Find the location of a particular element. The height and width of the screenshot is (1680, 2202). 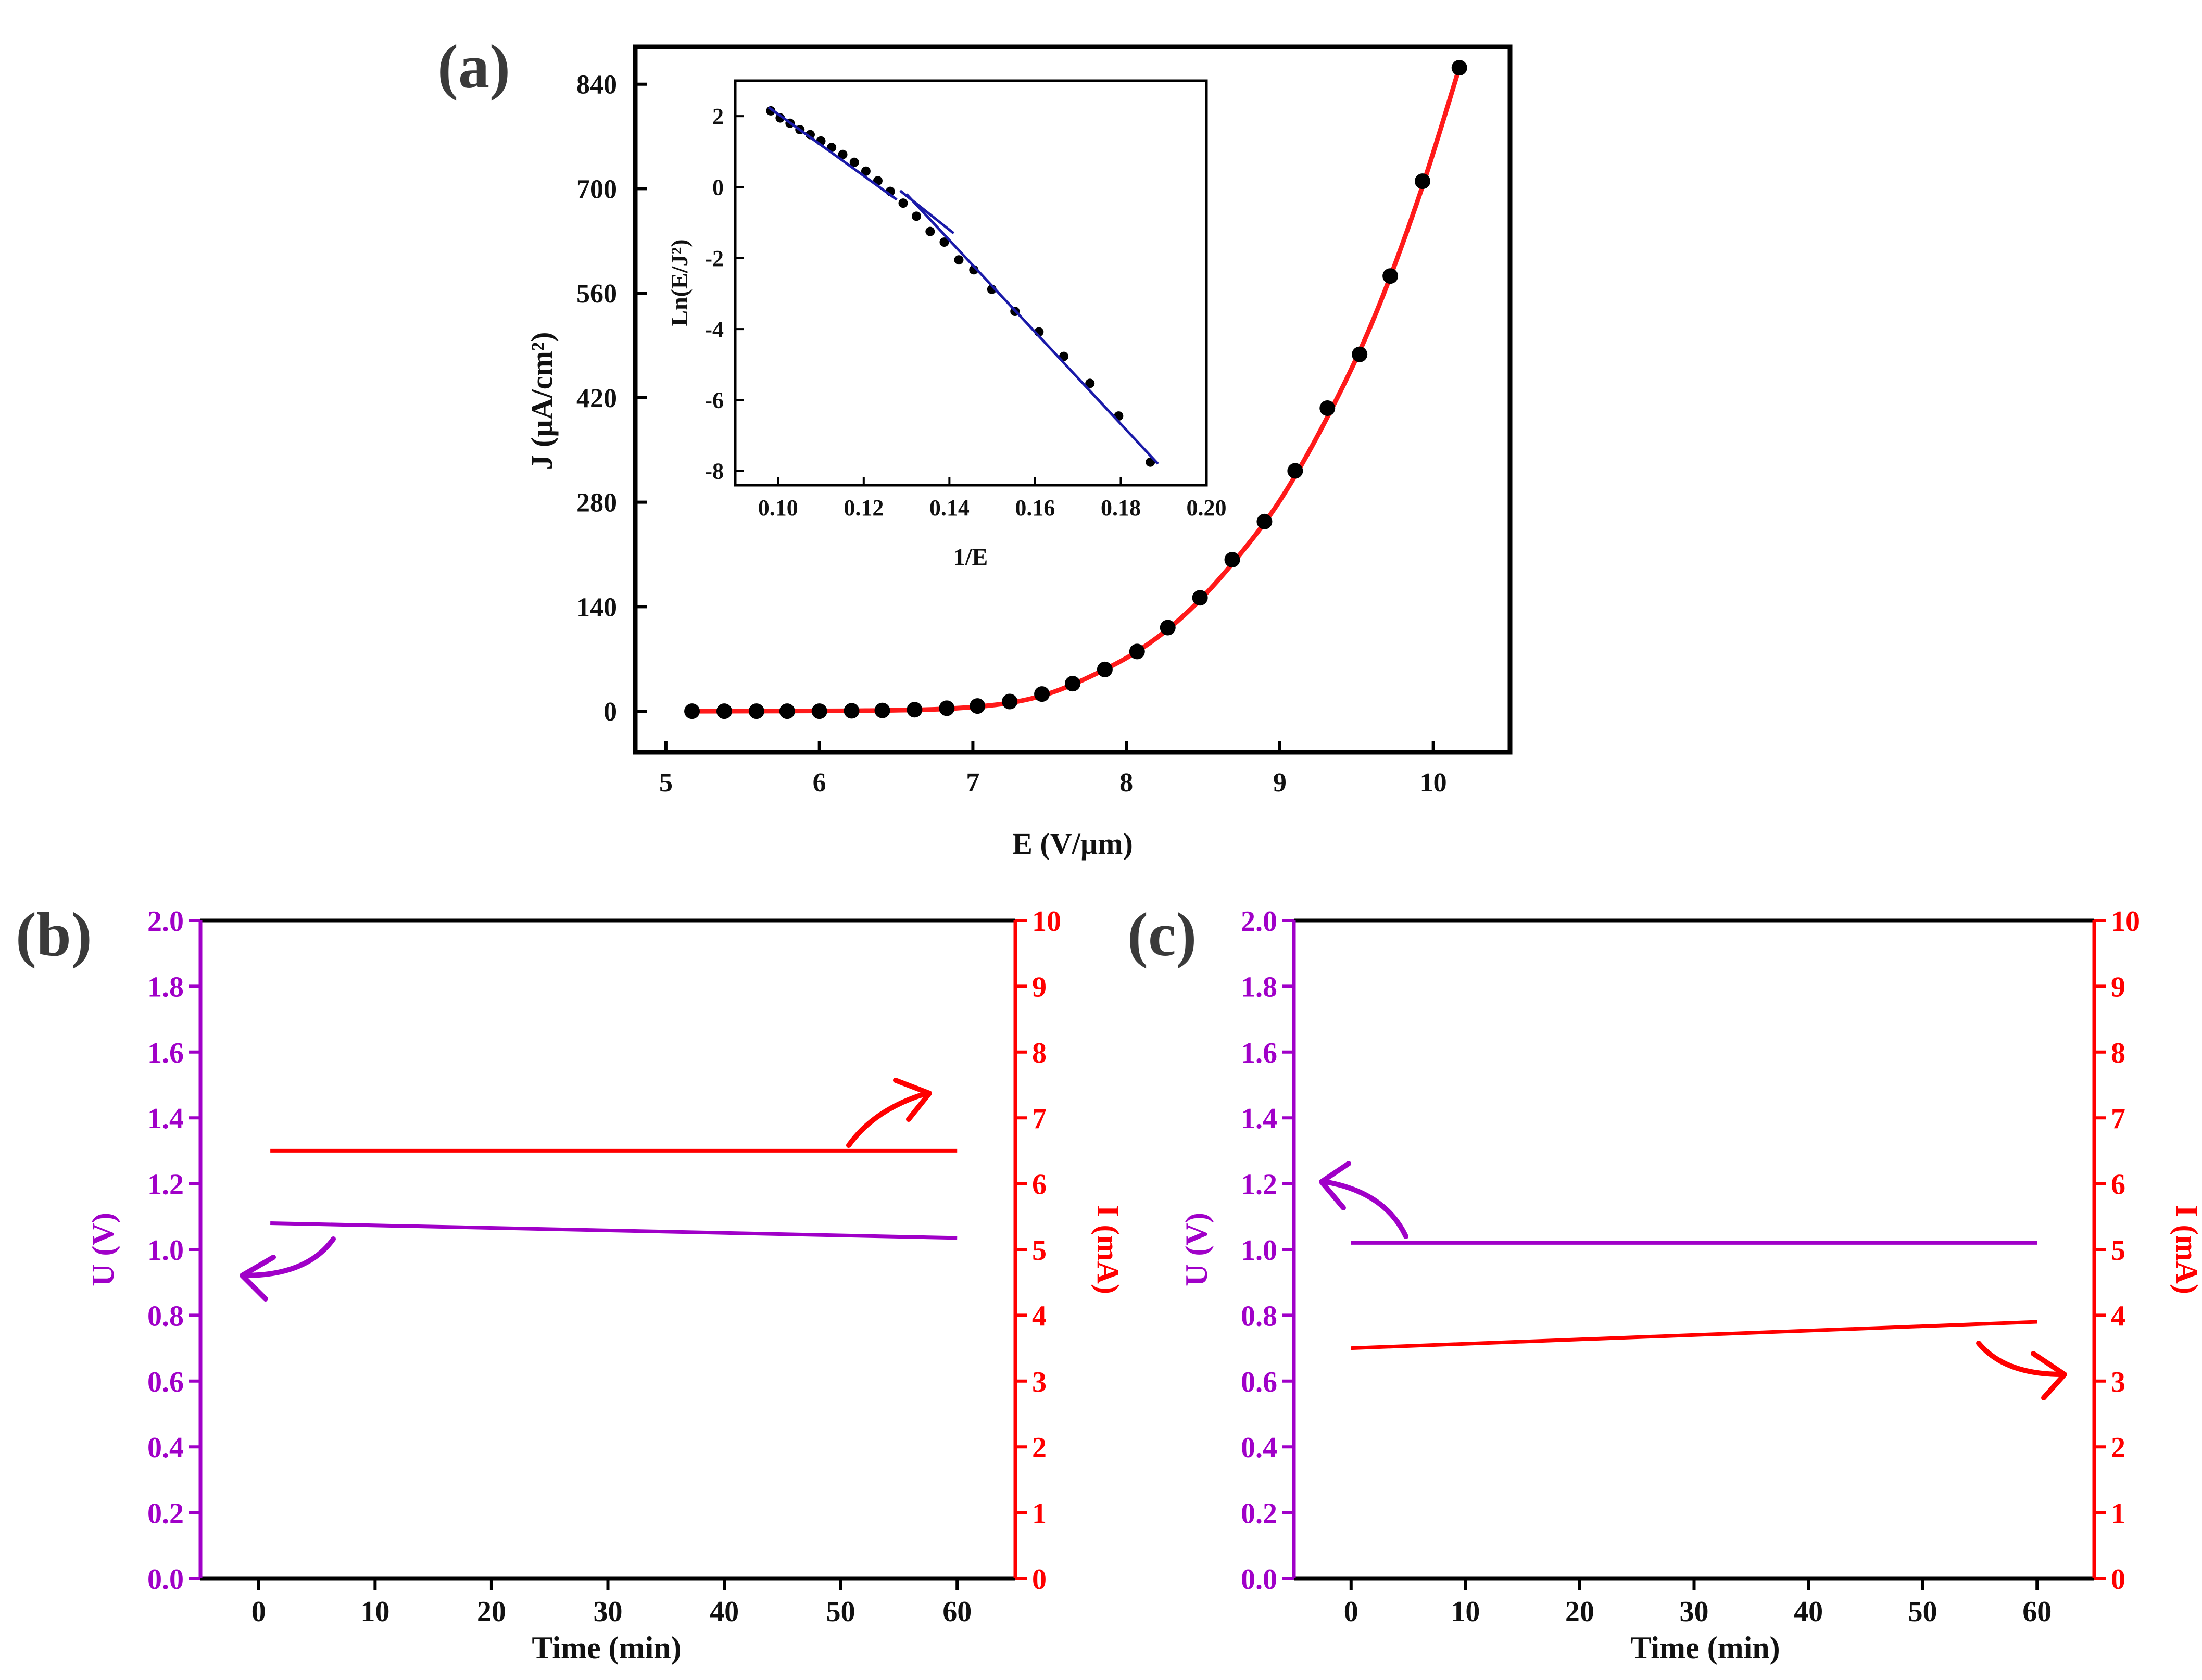

x-tick-label: 5 is located at coordinates (666, 783).